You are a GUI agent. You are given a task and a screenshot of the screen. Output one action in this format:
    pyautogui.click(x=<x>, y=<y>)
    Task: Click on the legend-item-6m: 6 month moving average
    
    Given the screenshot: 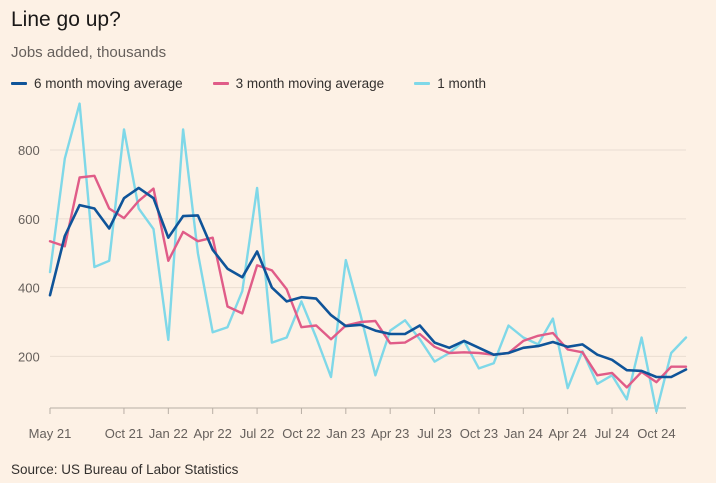 What is the action you would take?
    pyautogui.click(x=97, y=83)
    